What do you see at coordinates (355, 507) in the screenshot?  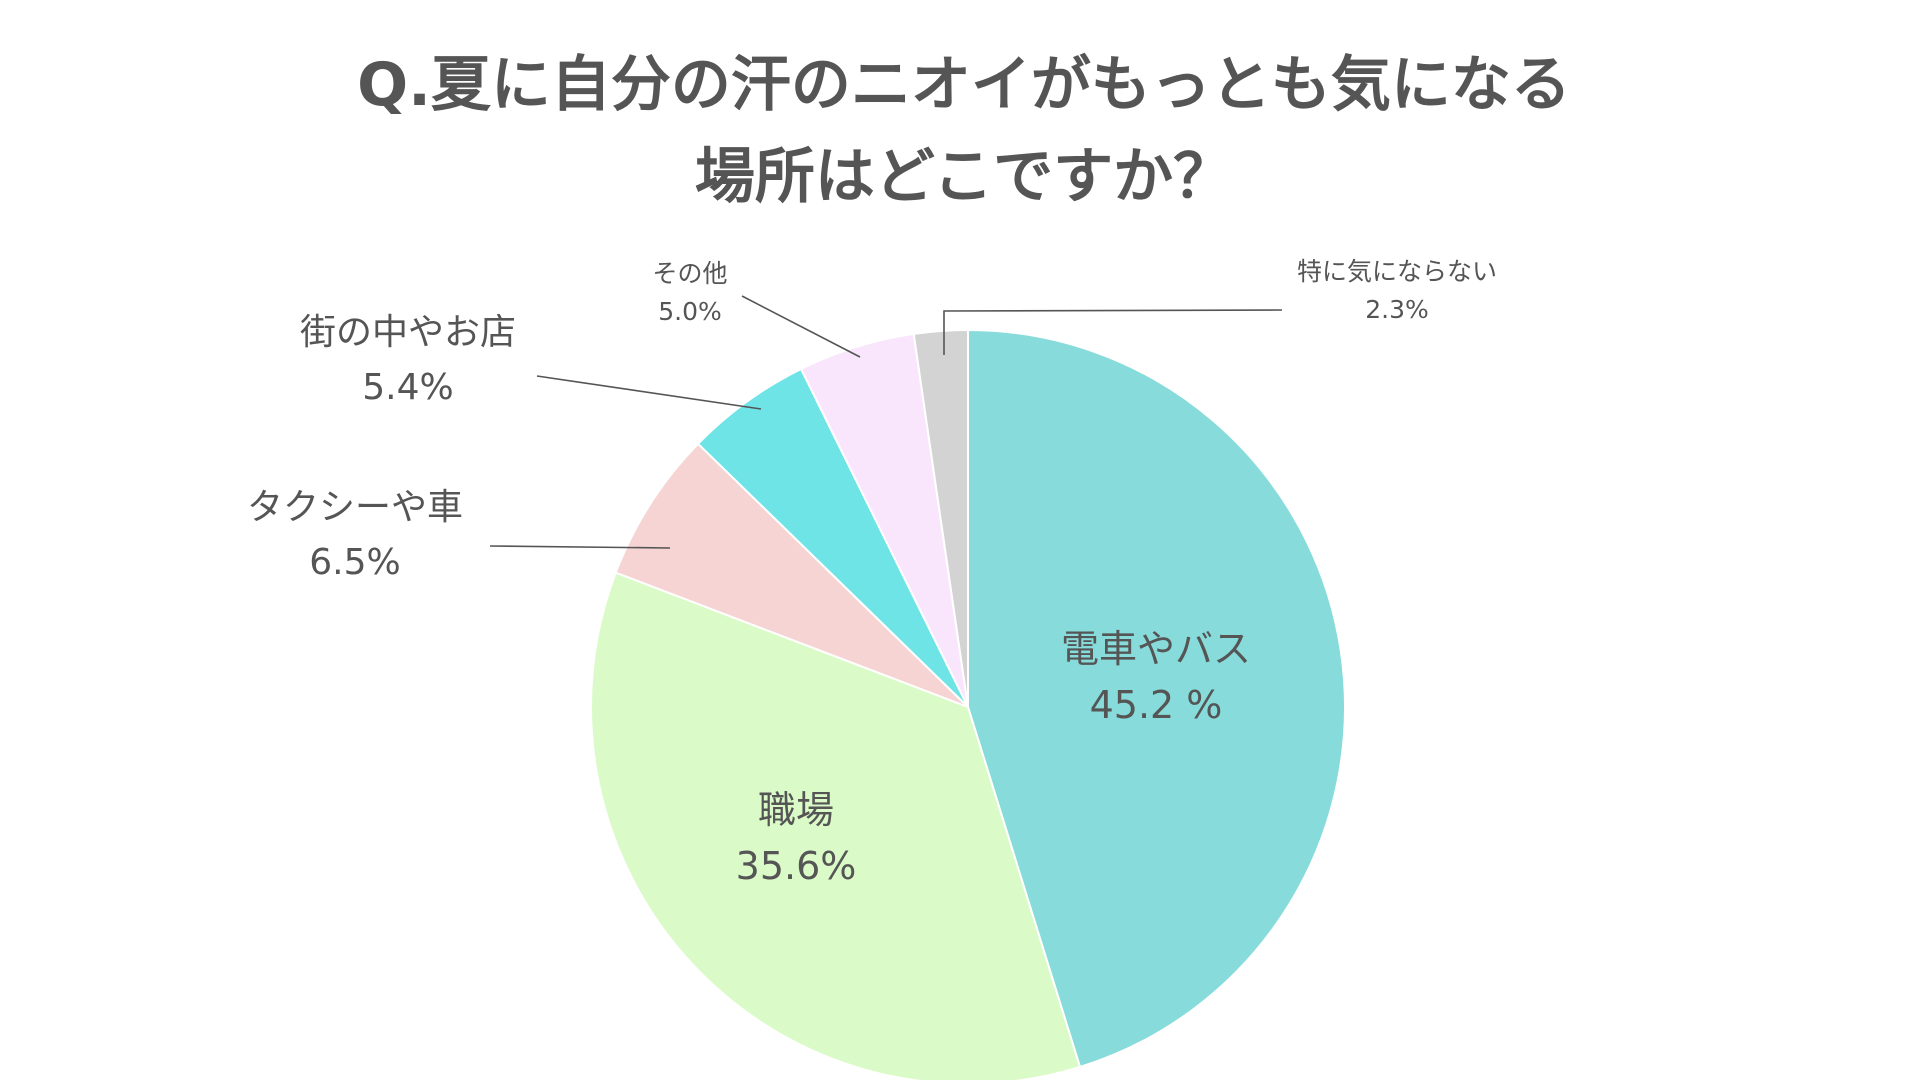 I see `slice-label: タクシーや車` at bounding box center [355, 507].